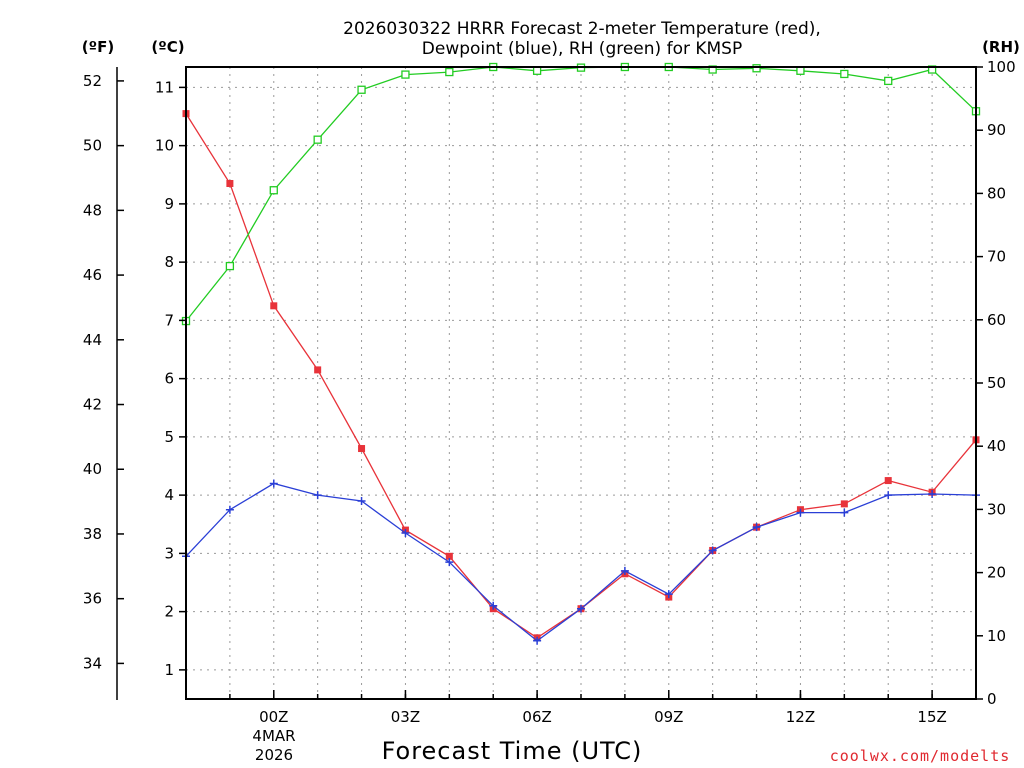  Describe the element at coordinates (996, 130) in the screenshot. I see `rh-tick-label-90: 90` at that location.